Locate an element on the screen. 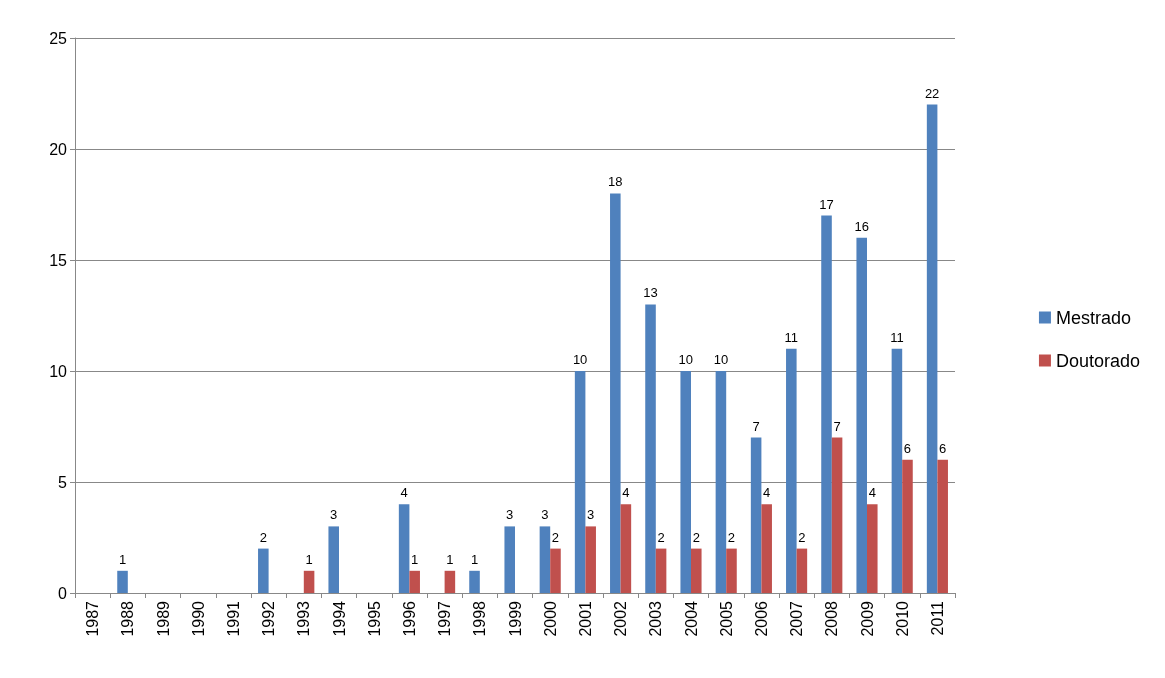  x-tick-label: 2001 is located at coordinates (585, 618).